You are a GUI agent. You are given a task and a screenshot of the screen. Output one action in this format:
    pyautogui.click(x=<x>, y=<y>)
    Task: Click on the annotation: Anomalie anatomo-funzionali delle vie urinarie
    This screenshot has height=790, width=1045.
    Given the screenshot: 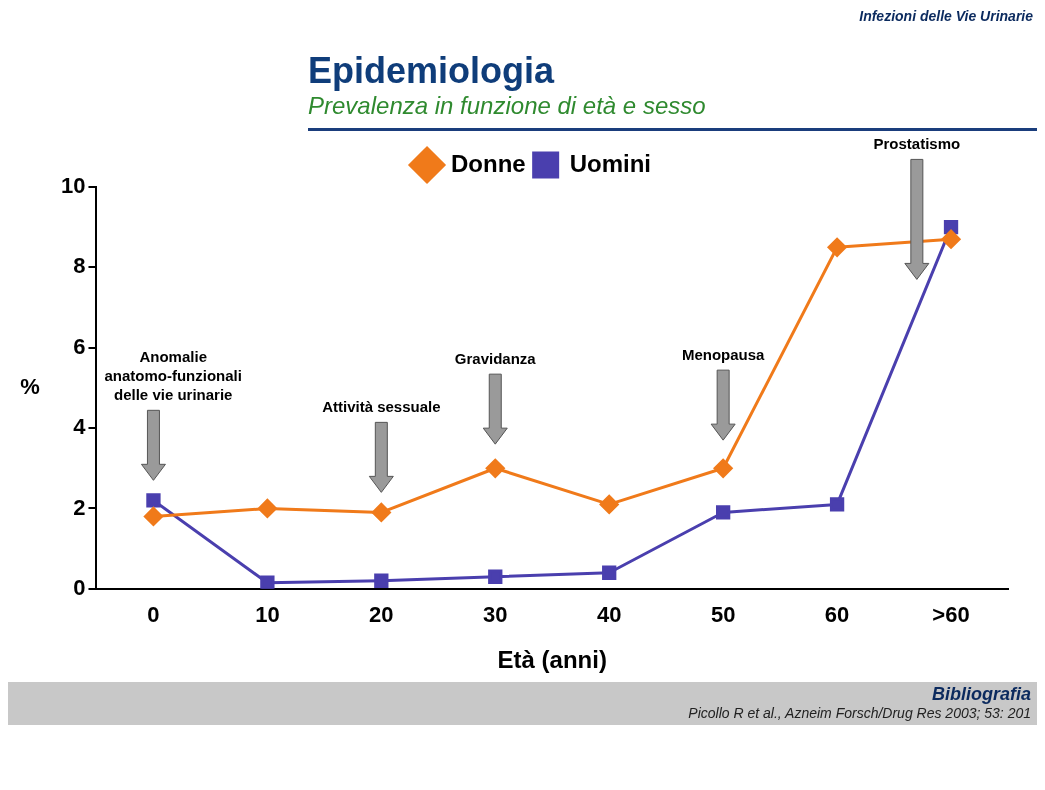 What is the action you would take?
    pyautogui.click(x=173, y=376)
    